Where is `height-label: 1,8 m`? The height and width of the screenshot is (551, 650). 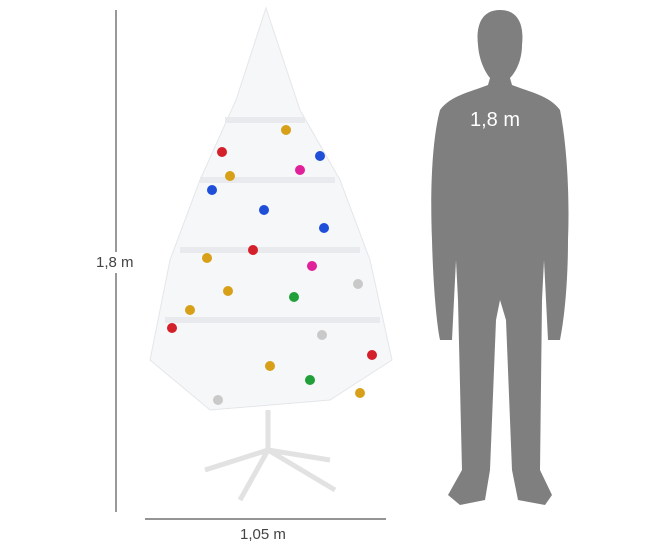 height-label: 1,8 m is located at coordinates (115, 262).